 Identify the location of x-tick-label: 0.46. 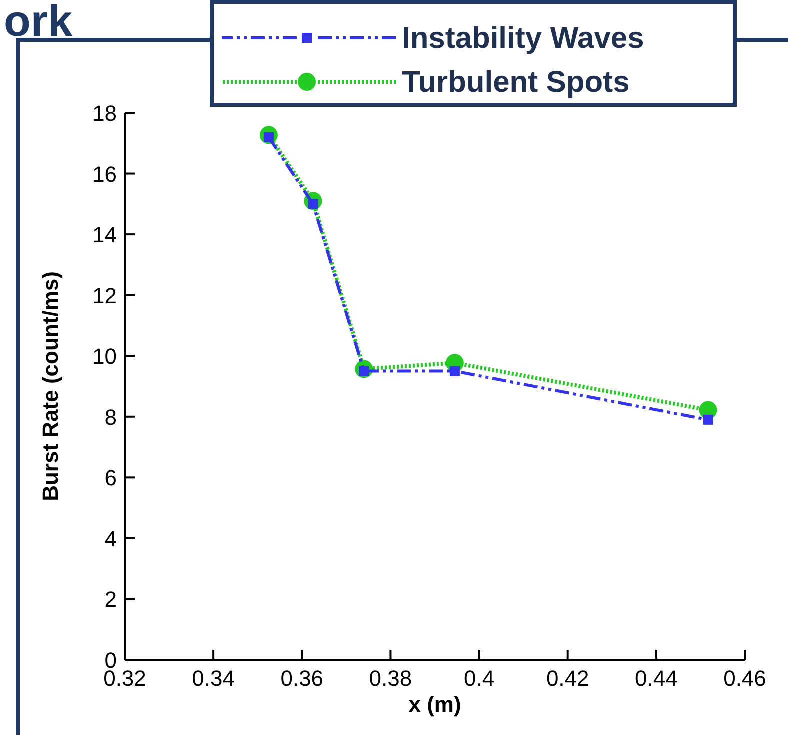
(745, 678).